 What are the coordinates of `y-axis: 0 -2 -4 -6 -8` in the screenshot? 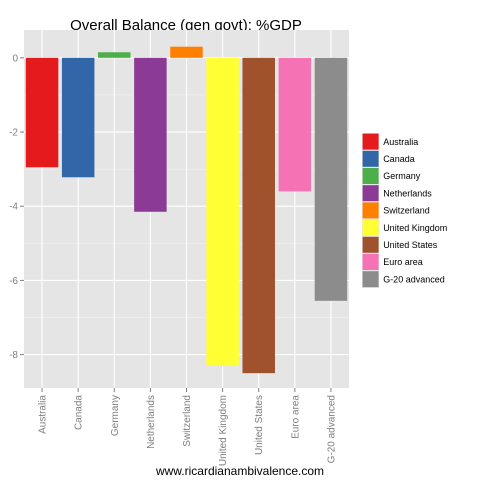 It's located at (16, 207).